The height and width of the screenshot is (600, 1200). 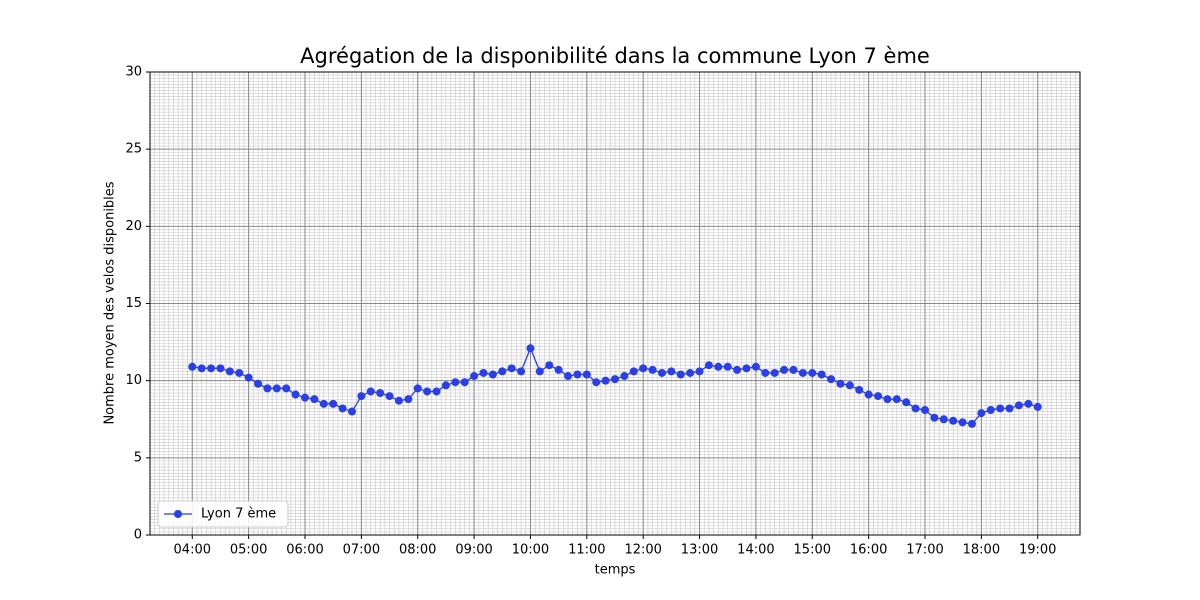 I want to click on x-tick-label: 12:00, so click(x=642, y=550).